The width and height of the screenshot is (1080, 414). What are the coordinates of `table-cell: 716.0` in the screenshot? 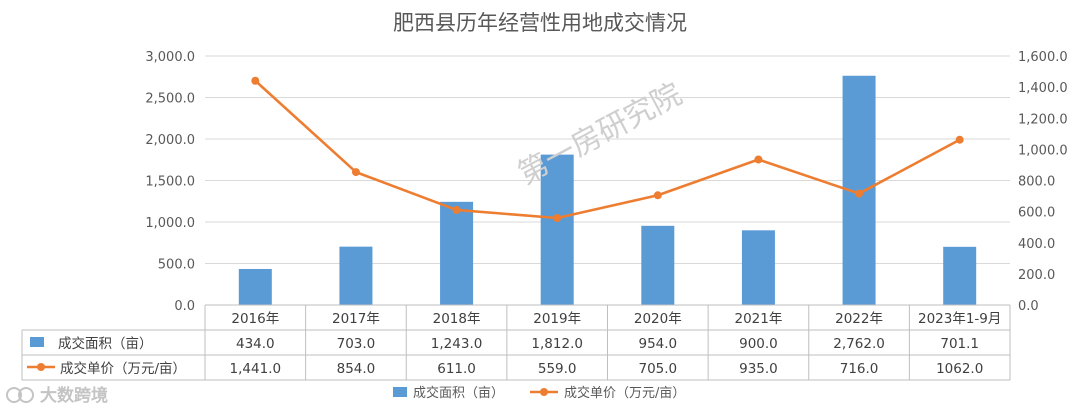 It's located at (859, 369).